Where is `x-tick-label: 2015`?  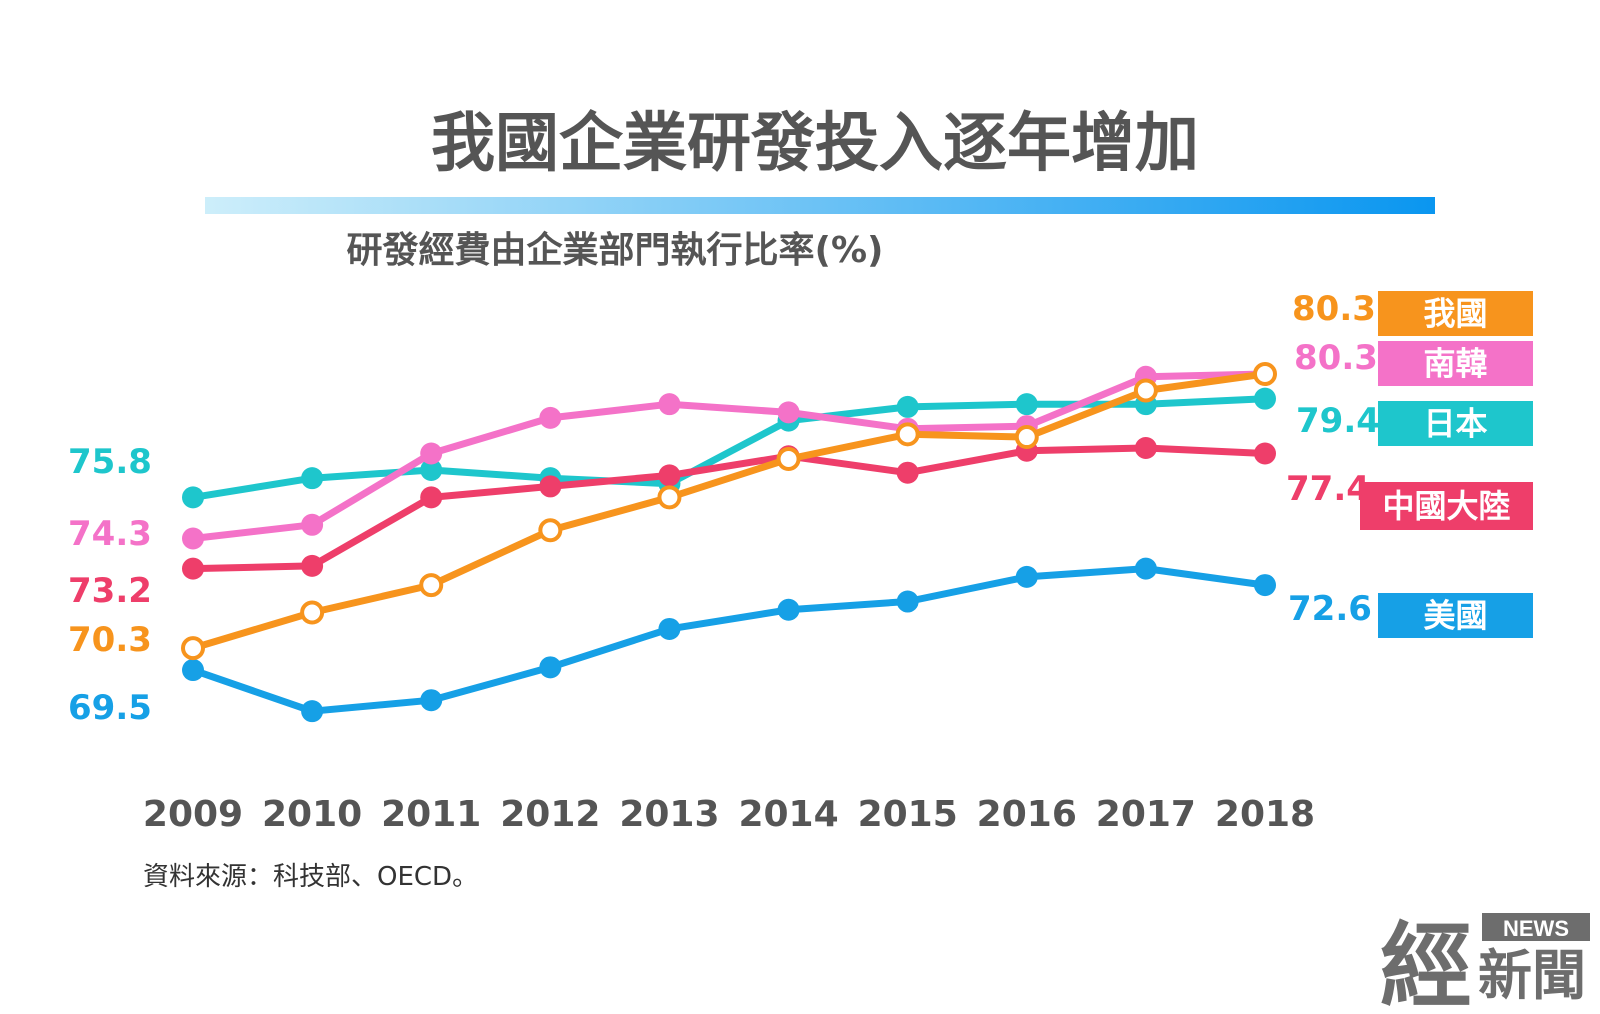
x-tick-label: 2015 is located at coordinates (908, 814).